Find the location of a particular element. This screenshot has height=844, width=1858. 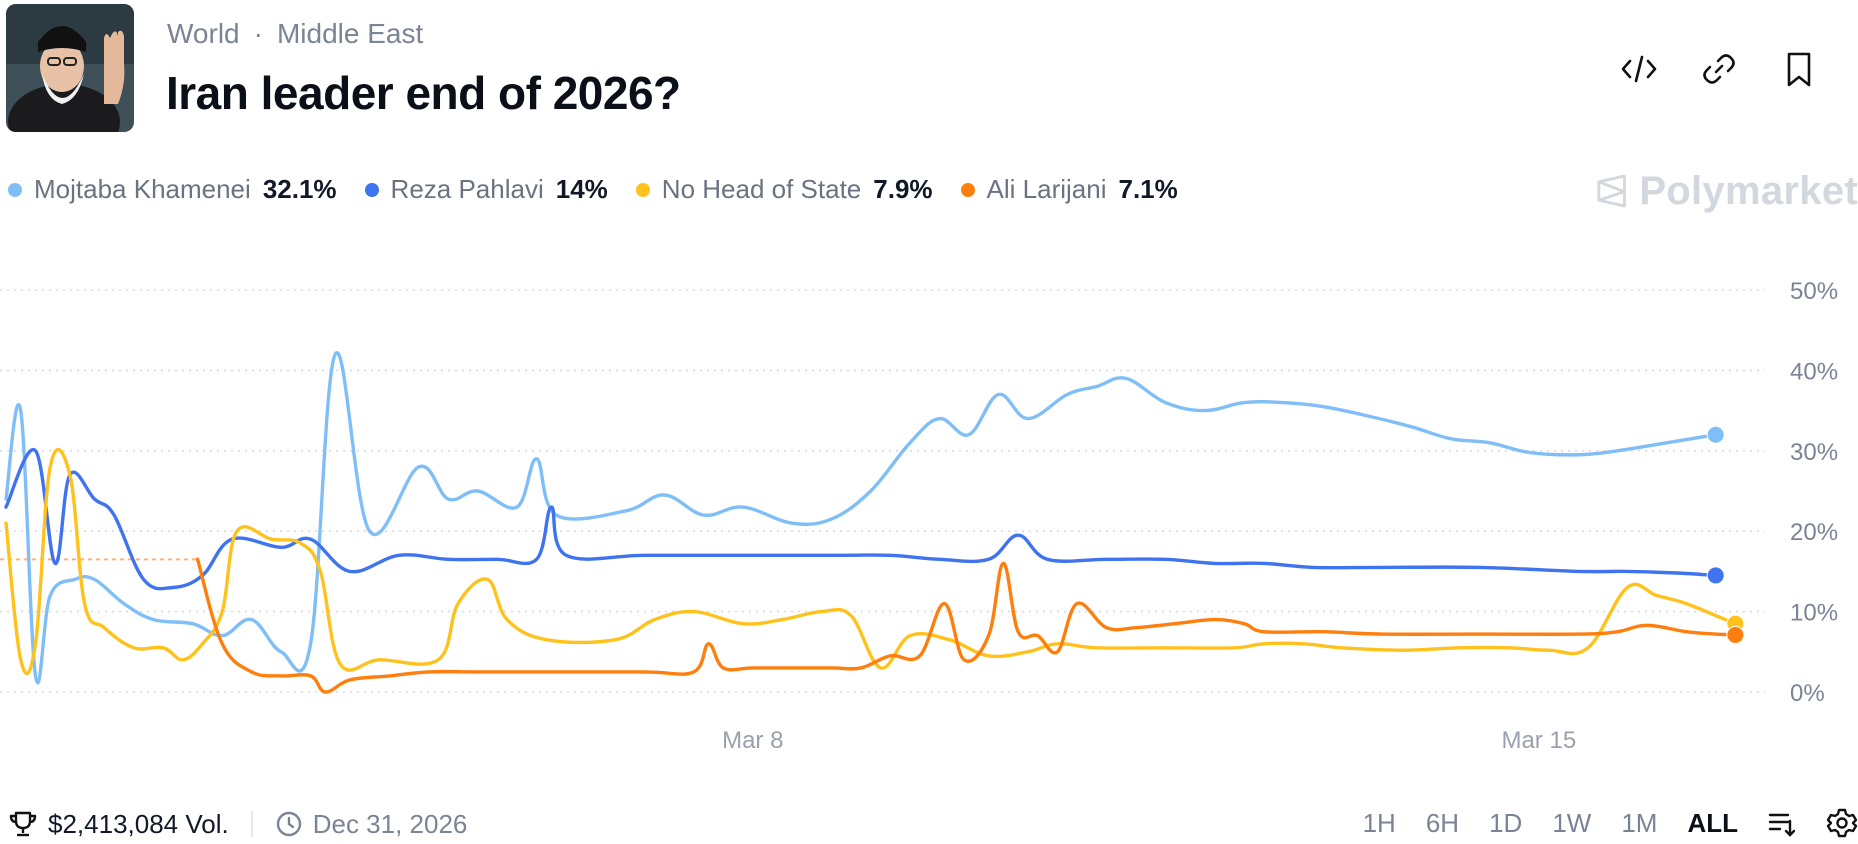

y-tick-label: 0% is located at coordinates (1807, 693).